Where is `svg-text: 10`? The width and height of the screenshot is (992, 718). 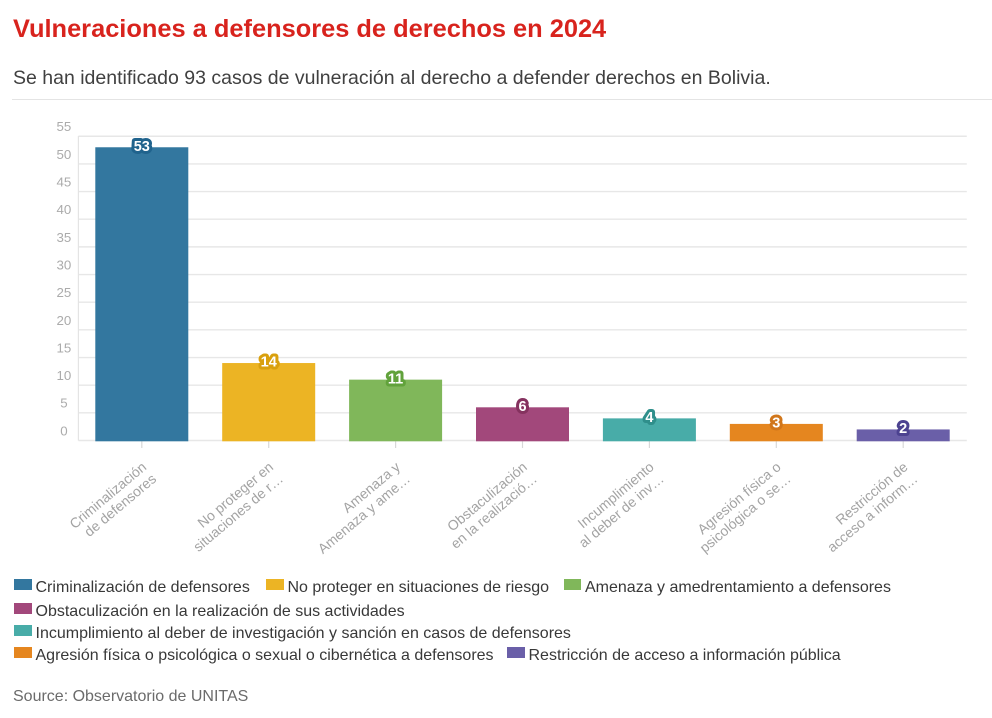 svg-text: 10 is located at coordinates (64, 375).